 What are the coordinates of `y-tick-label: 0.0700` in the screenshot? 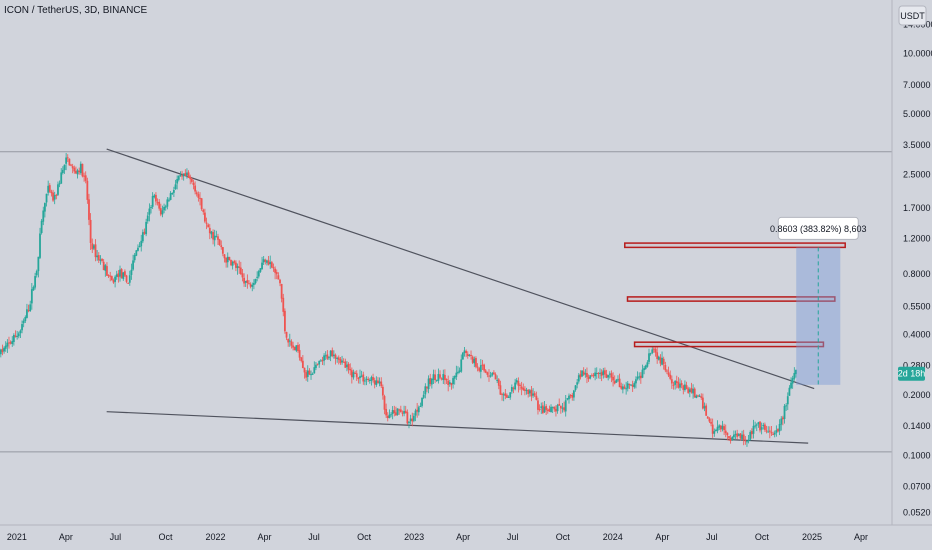 It's located at (917, 486).